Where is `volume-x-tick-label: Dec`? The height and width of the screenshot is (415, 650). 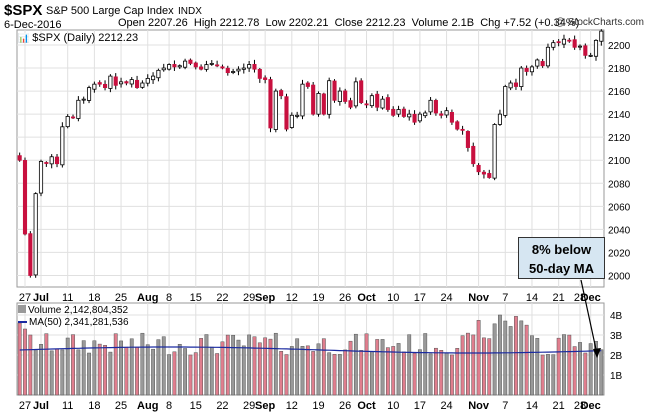 volume-x-tick-label: Dec is located at coordinates (591, 406).